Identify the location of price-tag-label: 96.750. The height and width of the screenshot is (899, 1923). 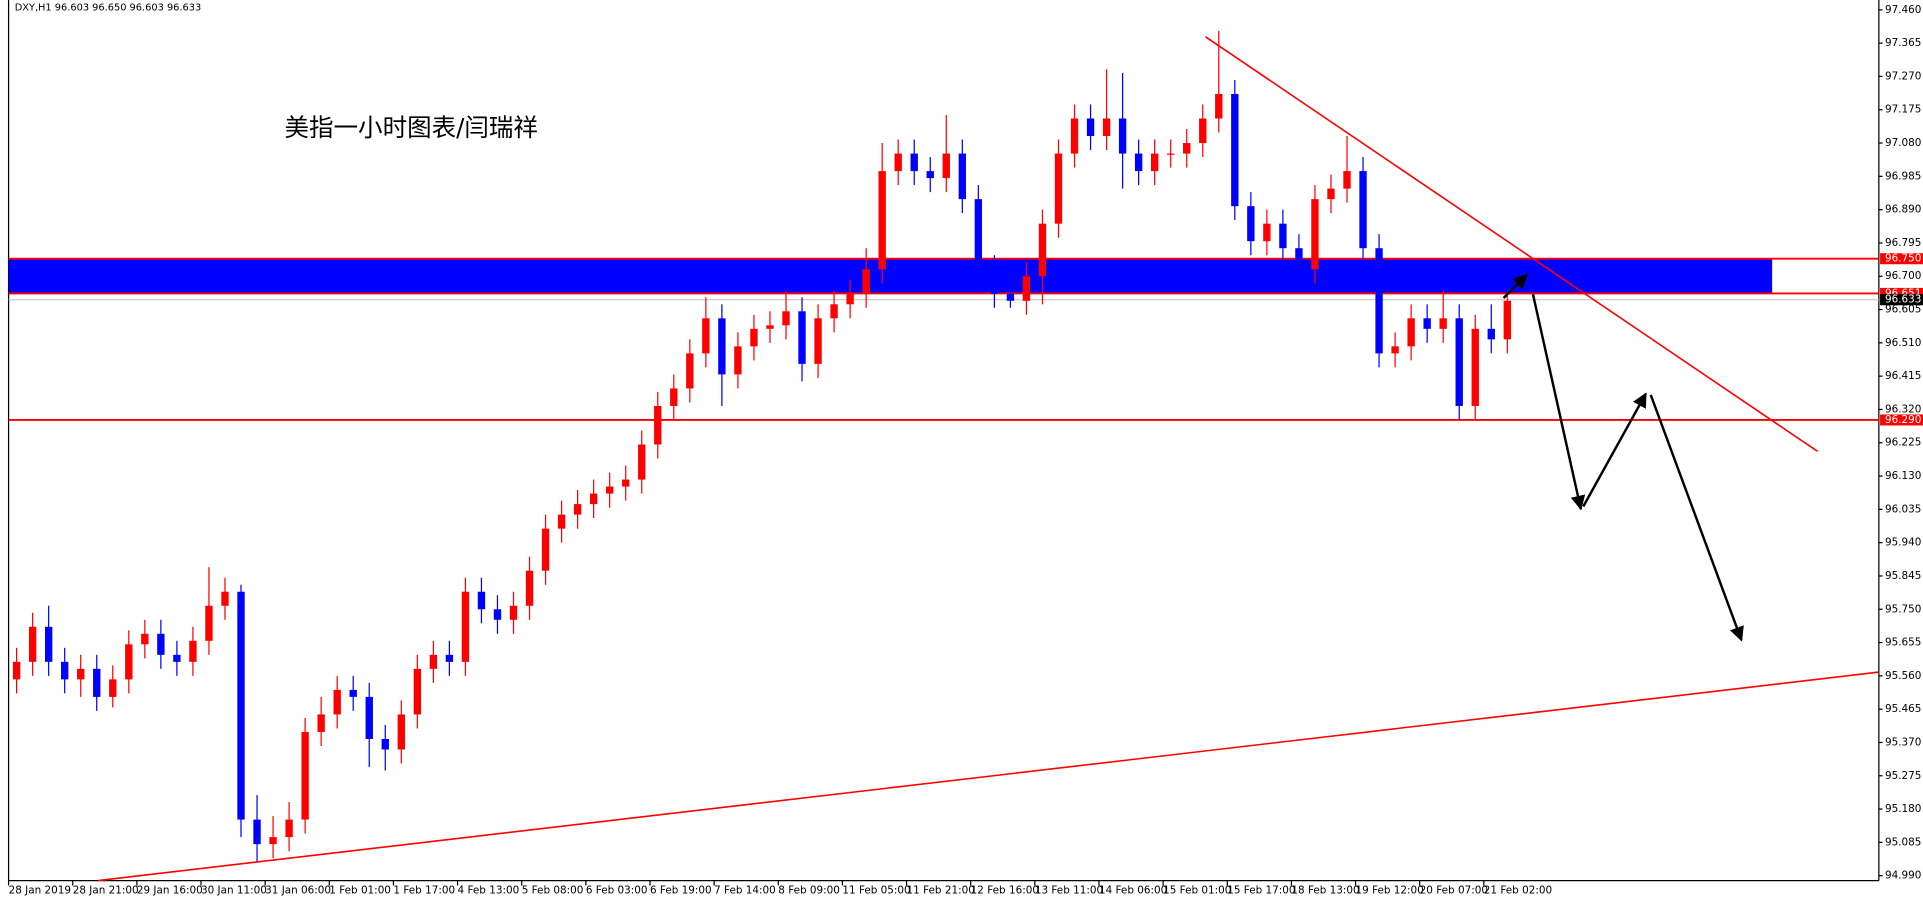
(1903, 259).